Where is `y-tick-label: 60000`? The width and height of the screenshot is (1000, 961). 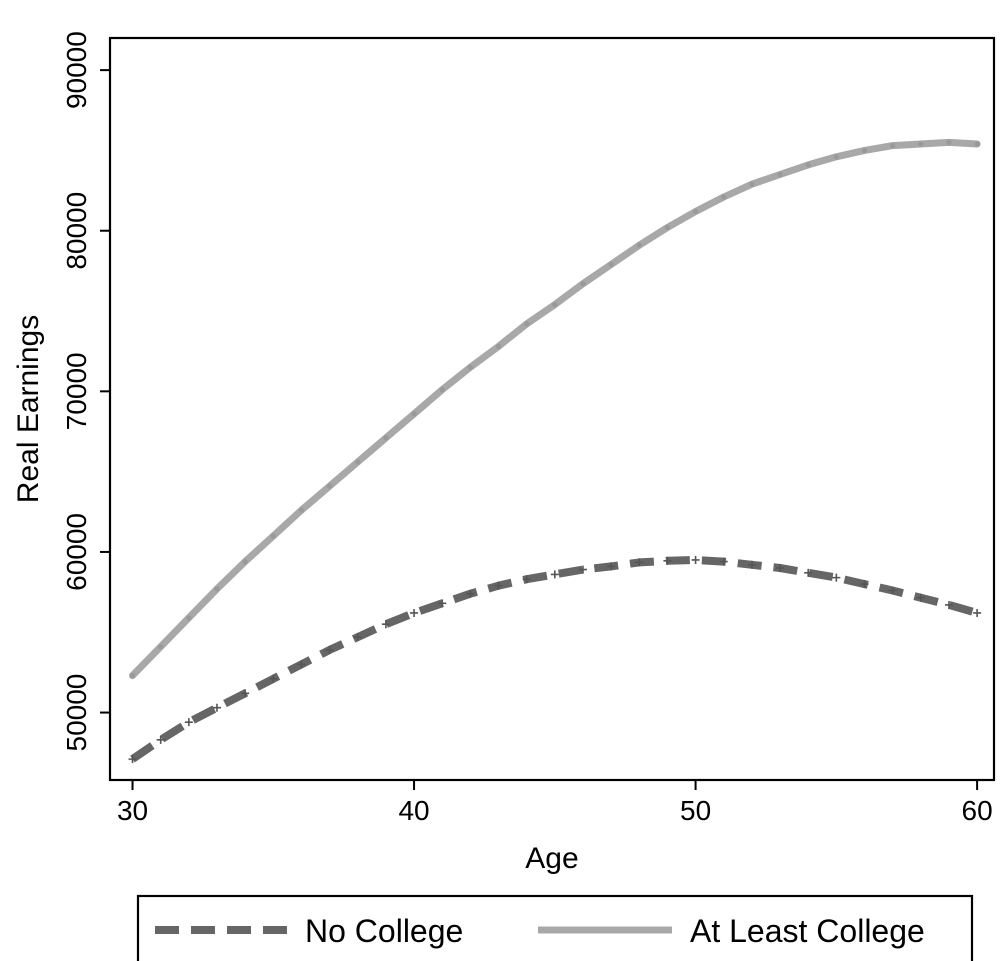
y-tick-label: 60000 is located at coordinates (76, 552).